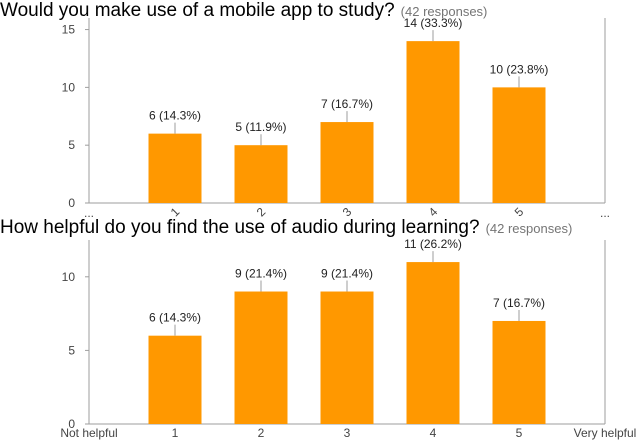 This screenshot has width=636, height=440. What do you see at coordinates (261, 433) in the screenshot?
I see `x-tick-label: 2` at bounding box center [261, 433].